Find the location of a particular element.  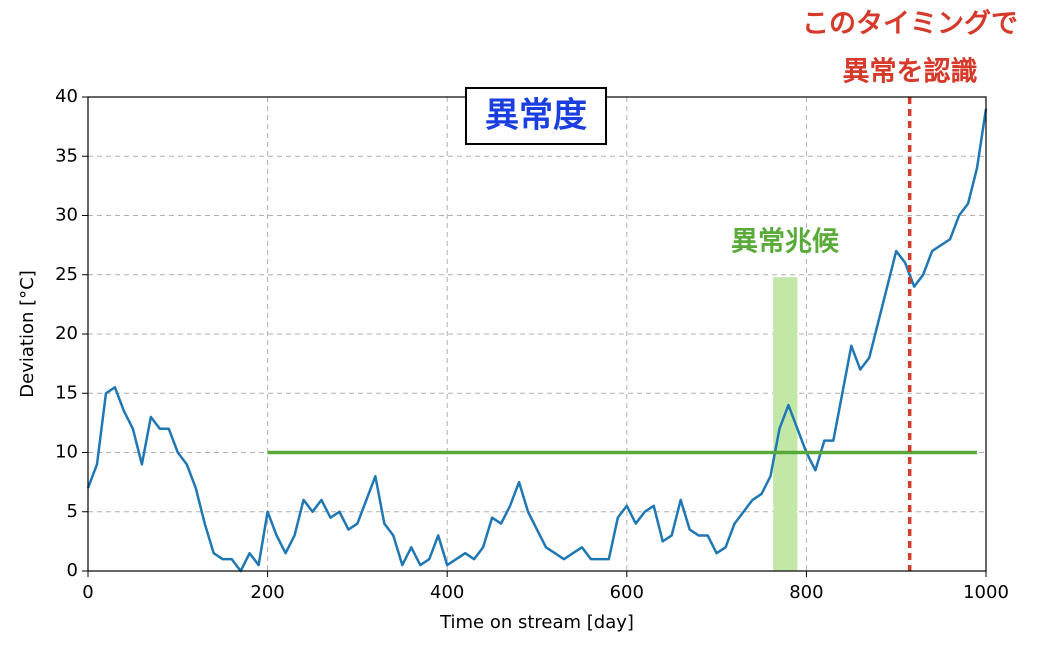

x-tick-label: 1000 is located at coordinates (986, 592).